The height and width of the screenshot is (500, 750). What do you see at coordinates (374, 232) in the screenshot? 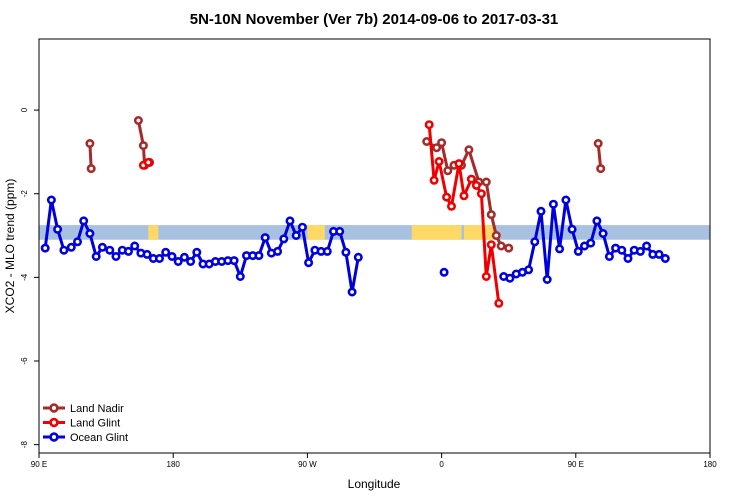
I see `background-band` at bounding box center [374, 232].